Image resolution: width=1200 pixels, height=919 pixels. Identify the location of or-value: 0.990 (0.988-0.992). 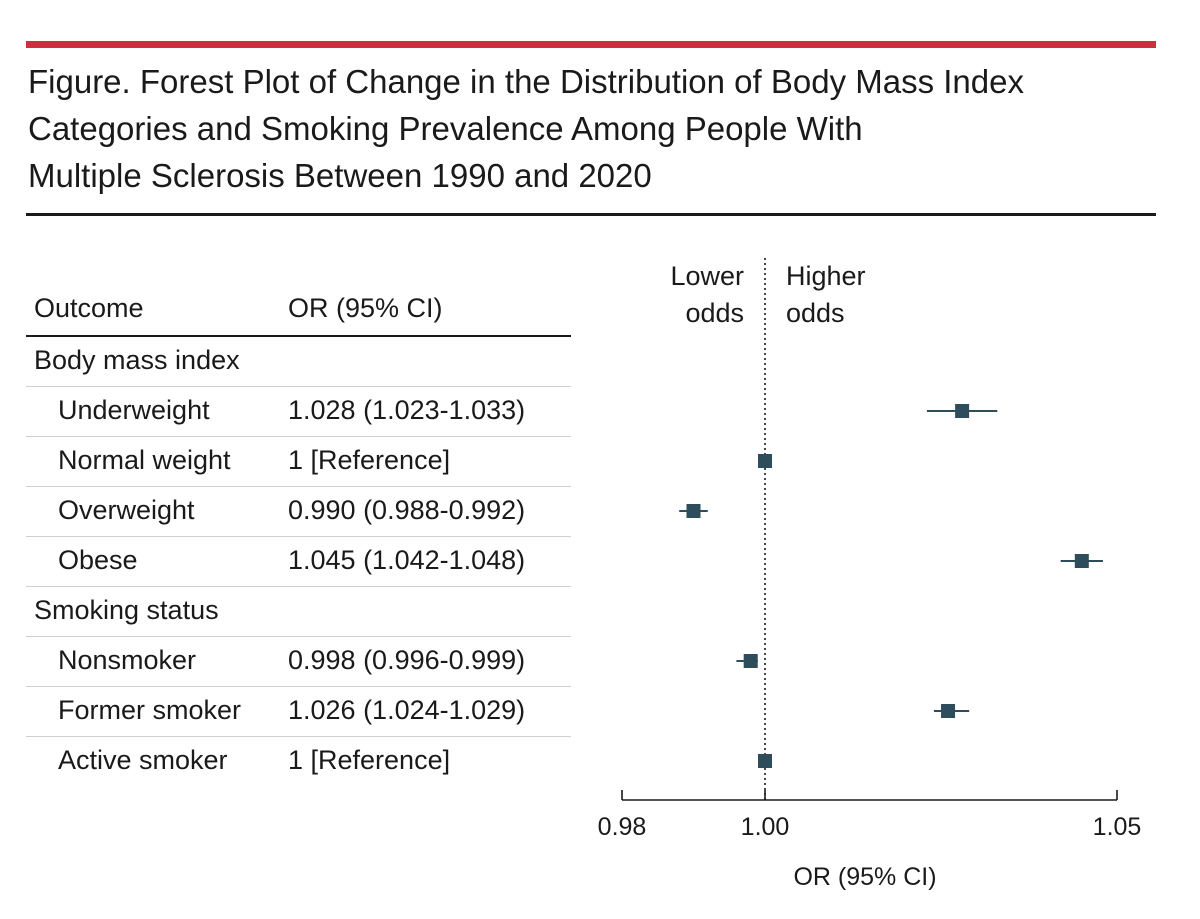
(407, 510).